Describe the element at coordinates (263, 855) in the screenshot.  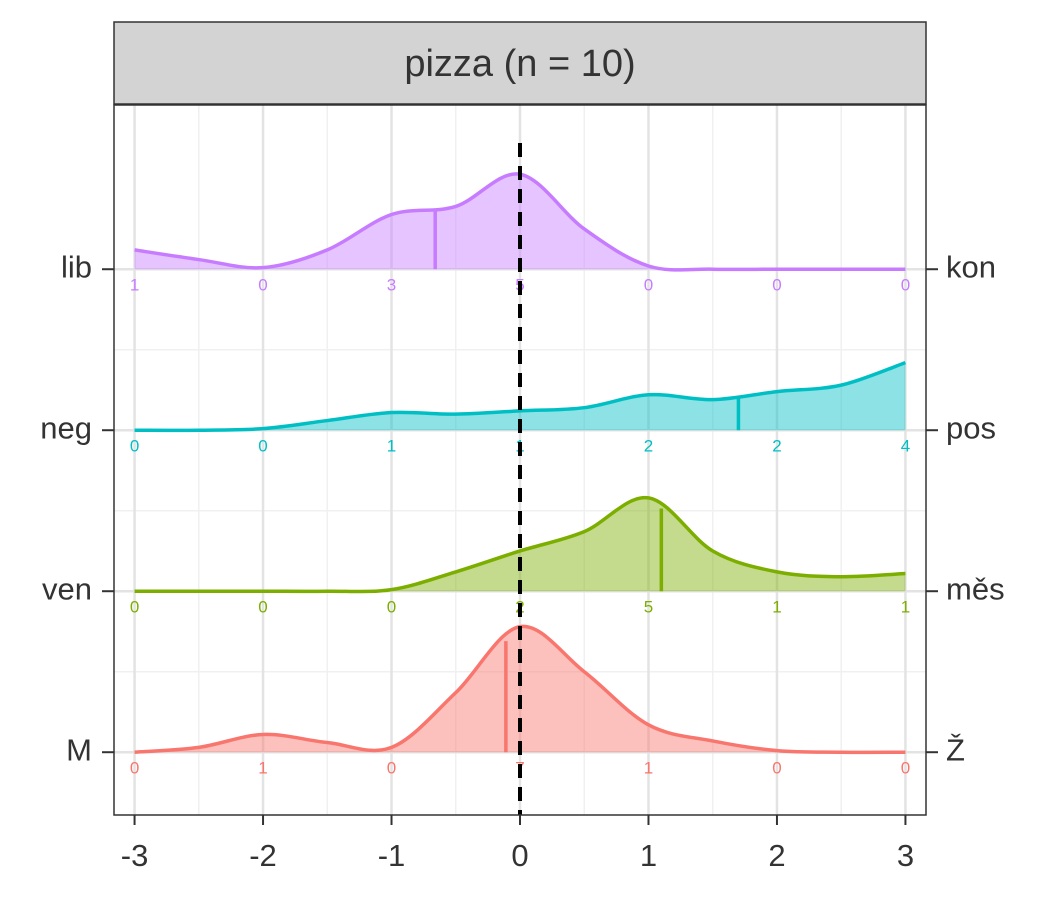
I see `x-tick-label: -2` at that location.